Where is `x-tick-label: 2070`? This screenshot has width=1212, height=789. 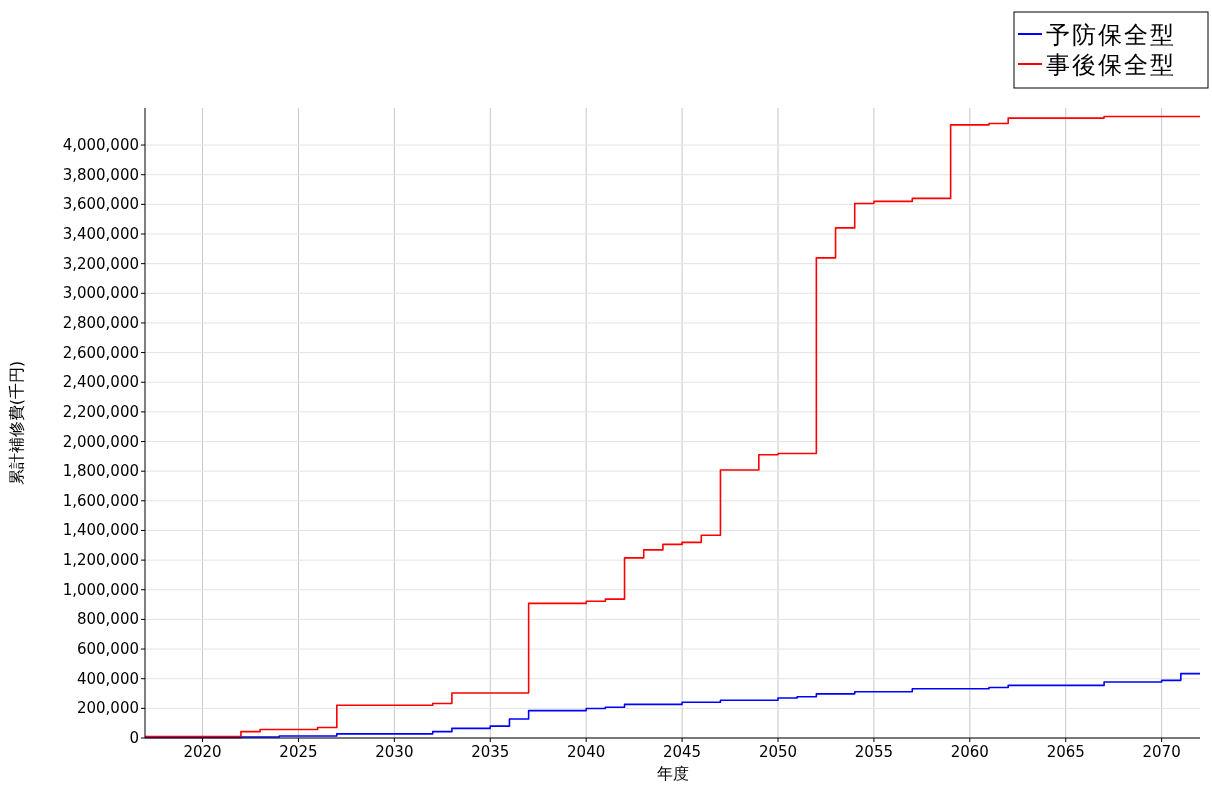 x-tick-label: 2070 is located at coordinates (1161, 752).